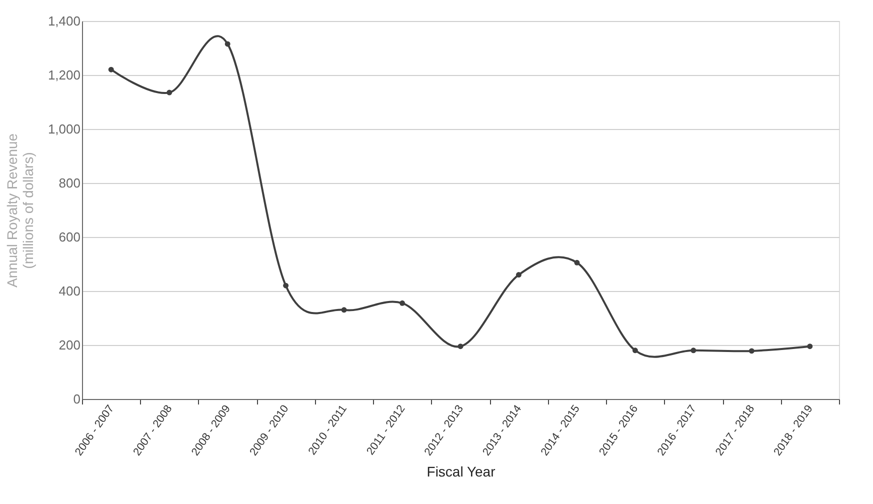  What do you see at coordinates (461, 471) in the screenshot?
I see `x-axis-title: Fiscal Year` at bounding box center [461, 471].